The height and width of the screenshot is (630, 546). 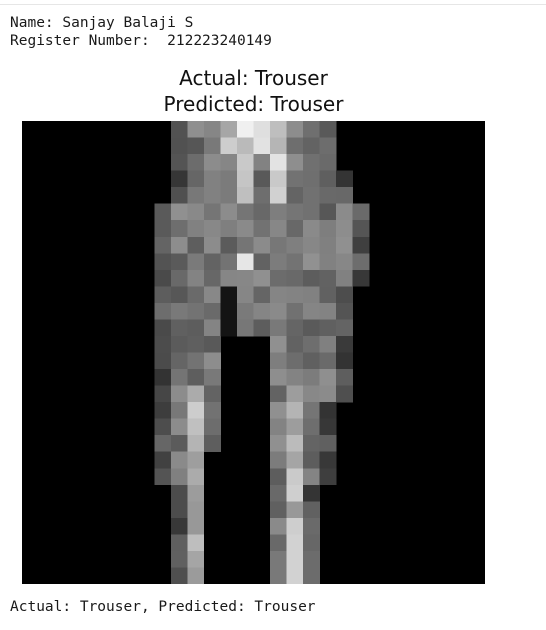 I want to click on output-top-border, so click(x=273, y=4).